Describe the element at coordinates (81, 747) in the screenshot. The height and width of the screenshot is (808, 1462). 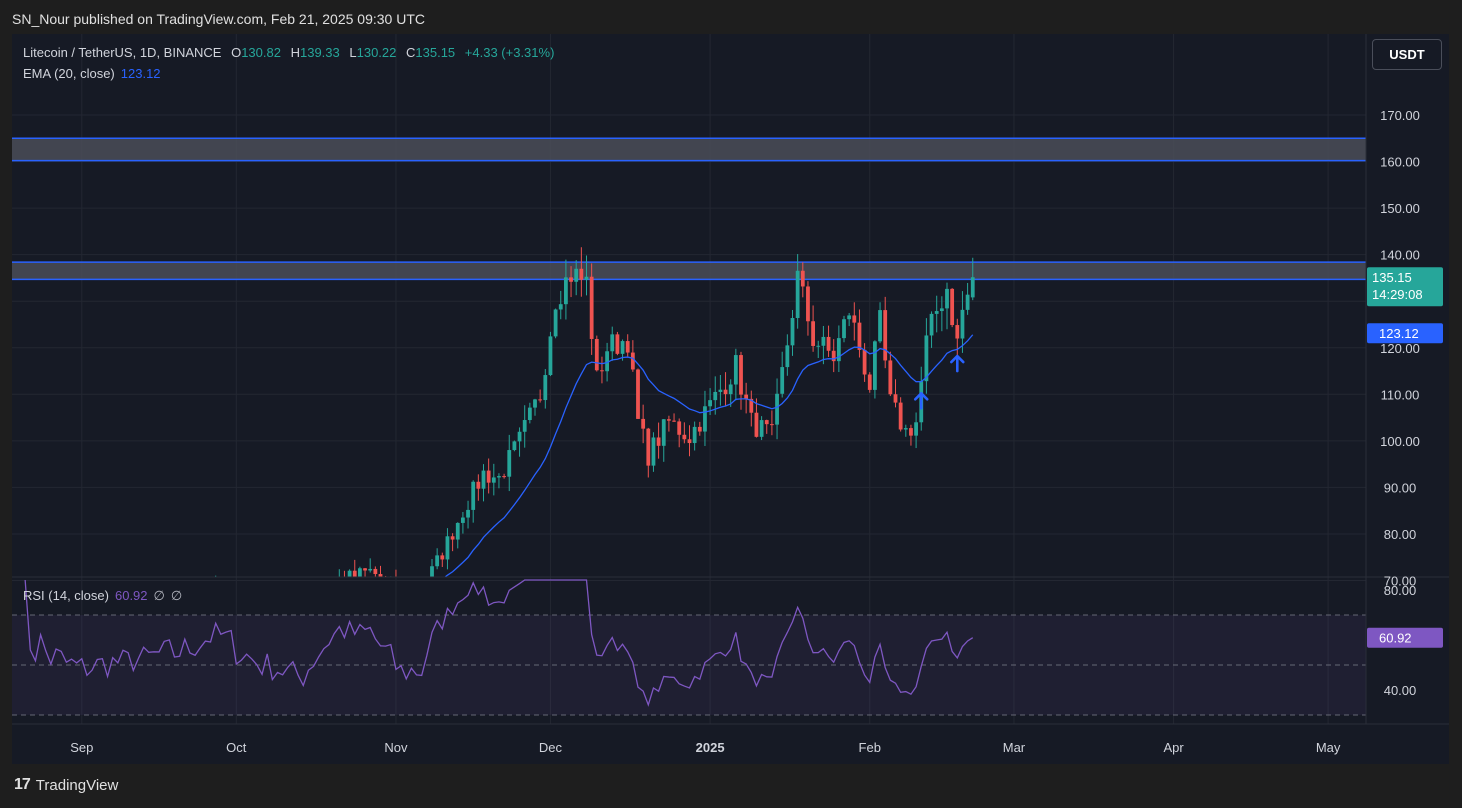
I see `time-tick-label: Sep` at that location.